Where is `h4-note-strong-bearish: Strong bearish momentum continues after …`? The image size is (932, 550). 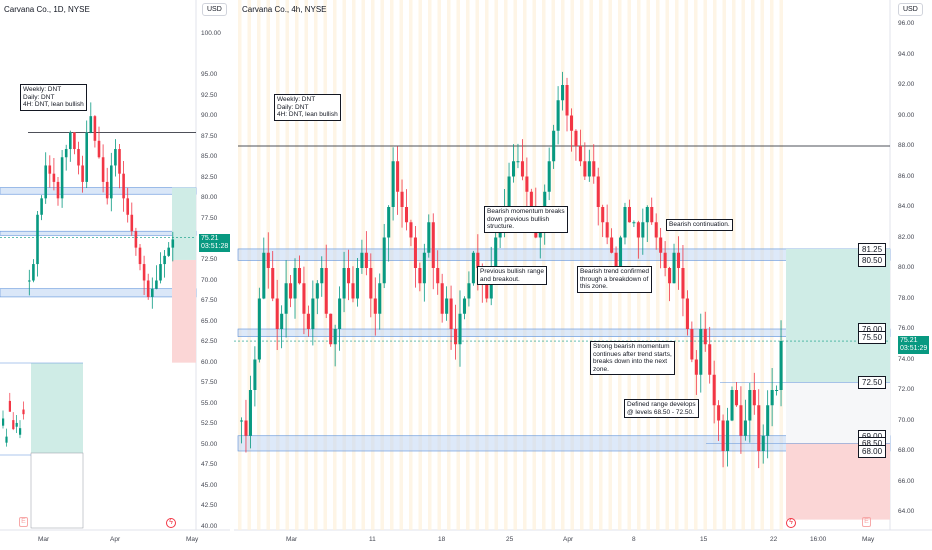 h4-note-strong-bearish: Strong bearish momentum continues after … is located at coordinates (632, 358).